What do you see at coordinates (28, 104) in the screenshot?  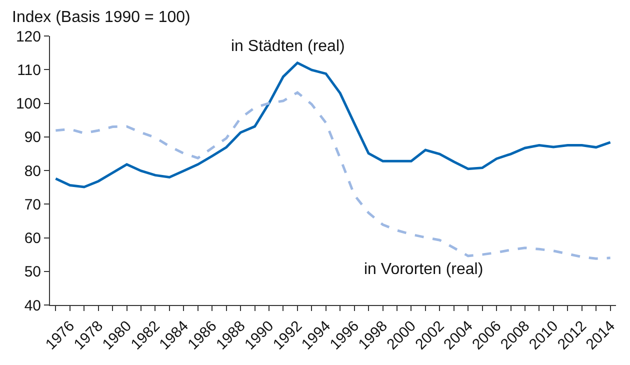 I see `y-tick-label: 100` at bounding box center [28, 104].